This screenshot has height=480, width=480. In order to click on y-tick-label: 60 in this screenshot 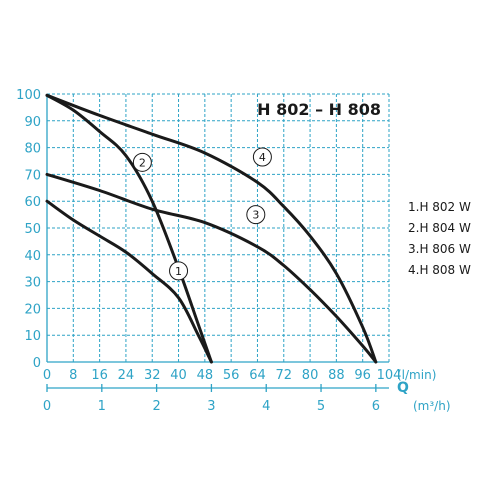, I will do `click(32, 202)`.